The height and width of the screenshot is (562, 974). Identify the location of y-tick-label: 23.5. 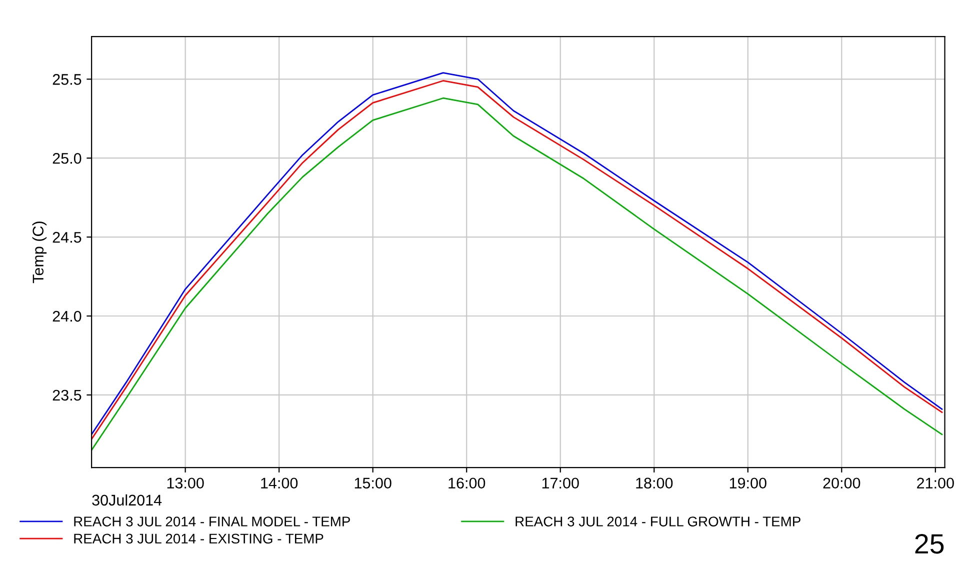
(67, 395).